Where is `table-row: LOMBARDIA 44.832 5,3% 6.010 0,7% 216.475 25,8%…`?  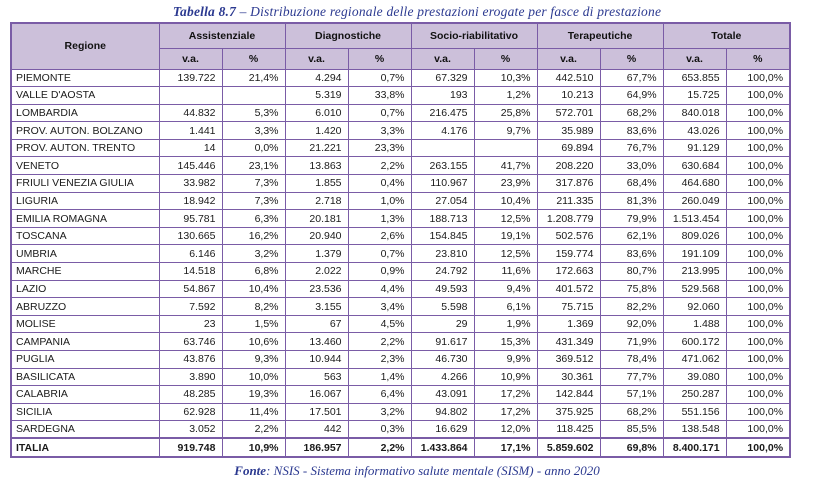 table-row: LOMBARDIA 44.832 5,3% 6.010 0,7% 216.475 25,8%… is located at coordinates (400, 113).